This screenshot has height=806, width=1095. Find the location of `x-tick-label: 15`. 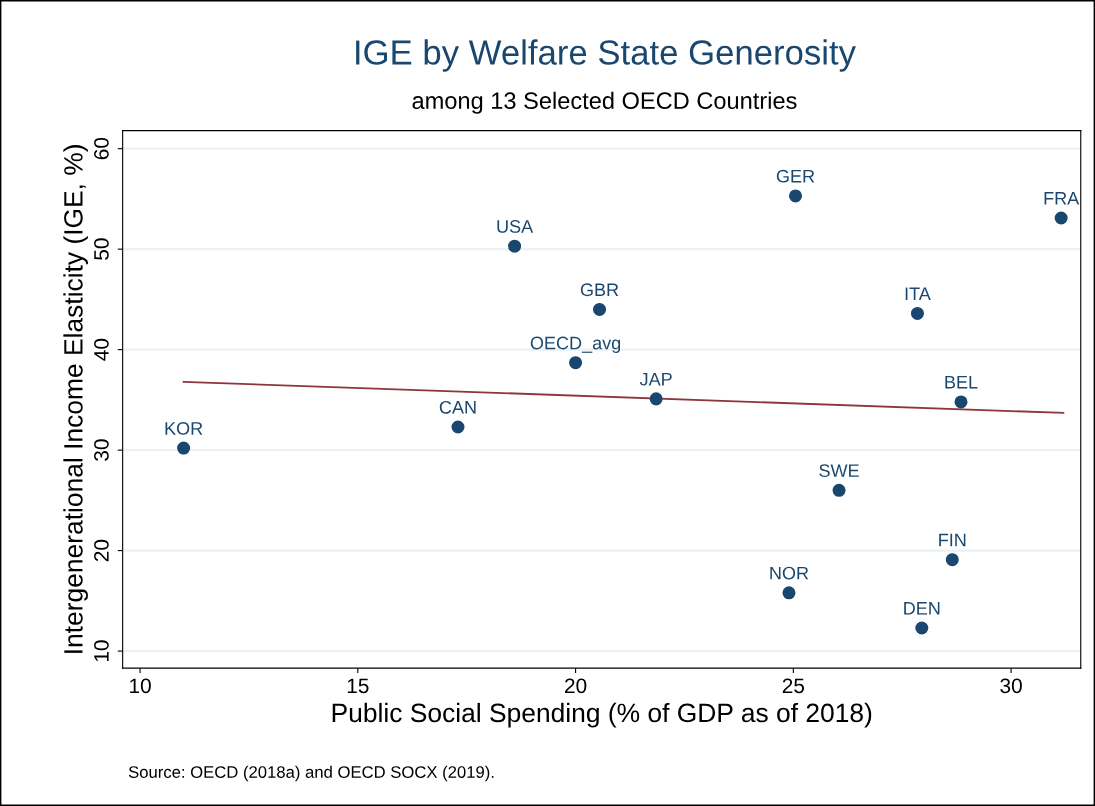

x-tick-label: 15 is located at coordinates (358, 686).